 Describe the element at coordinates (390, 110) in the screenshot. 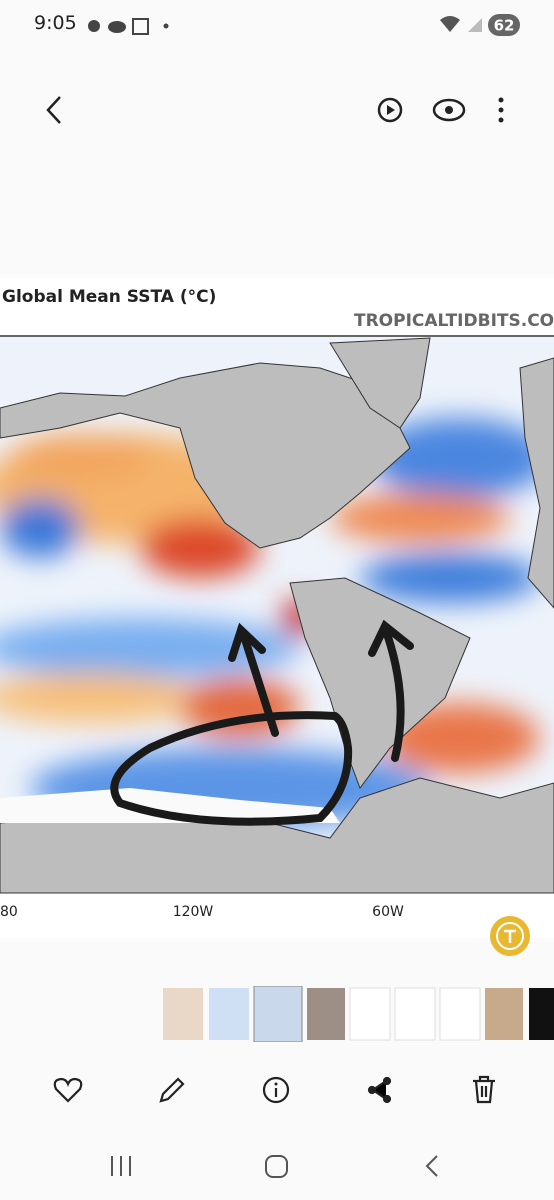

I see `remaster-button` at that location.